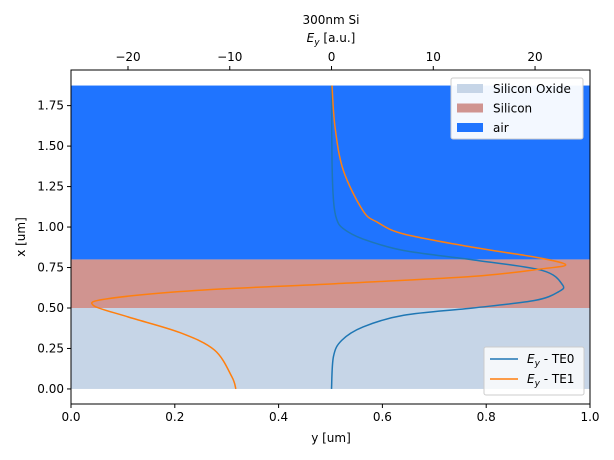  Describe the element at coordinates (433, 57) in the screenshot. I see `top-x-tick-label: 10` at that location.